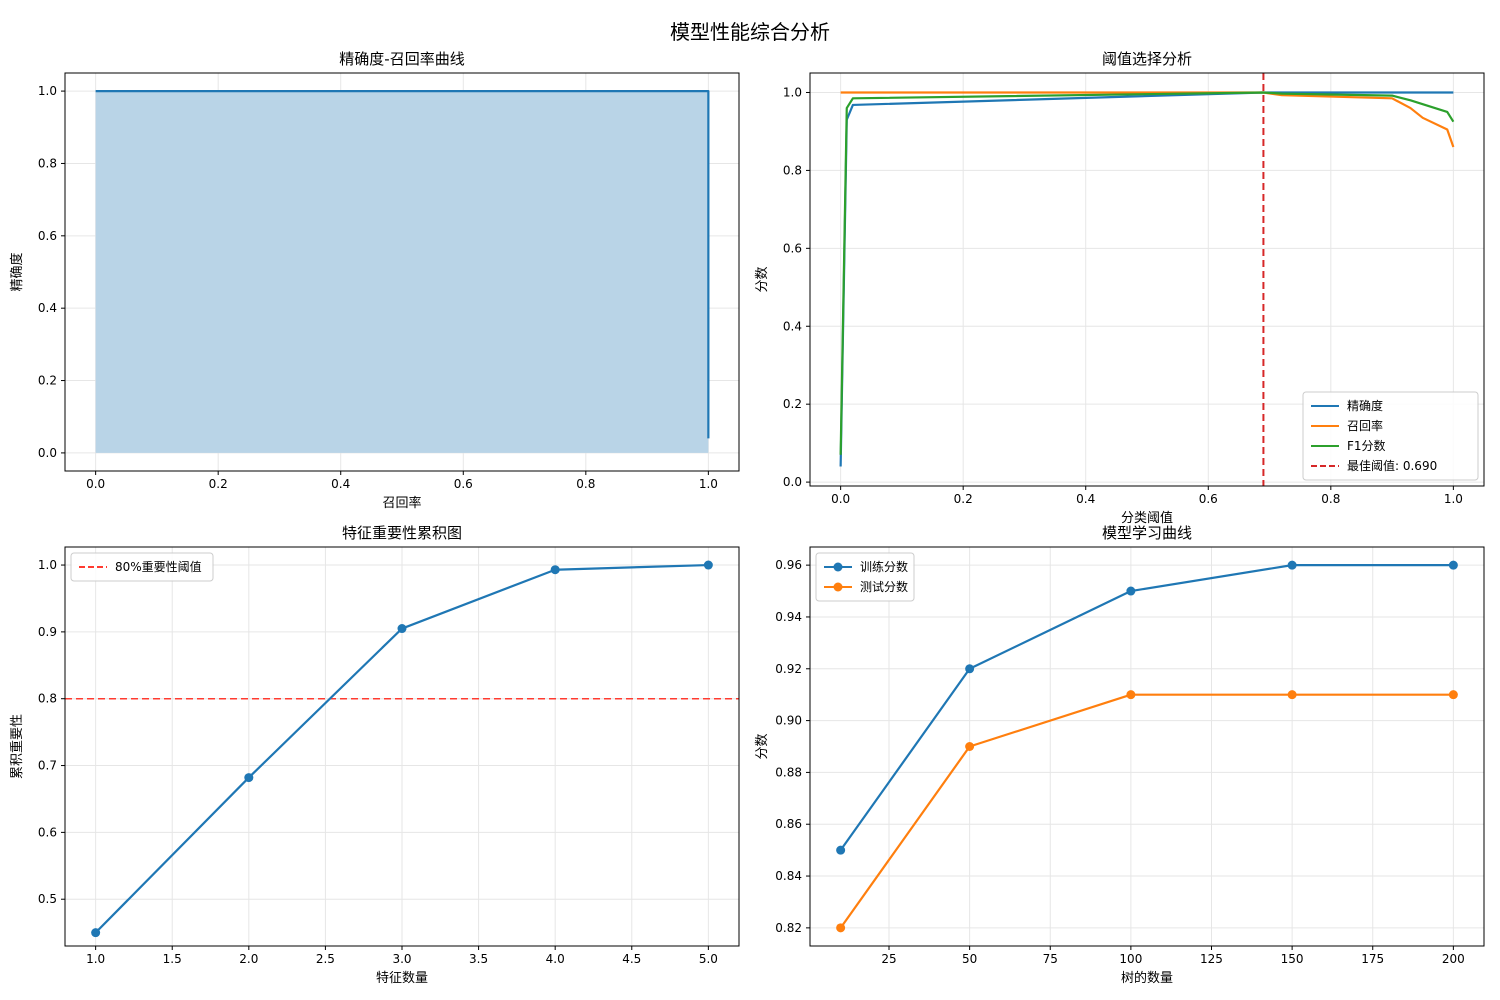  Describe the element at coordinates (47, 766) in the screenshot. I see `y-tick-label: 0.7` at that location.